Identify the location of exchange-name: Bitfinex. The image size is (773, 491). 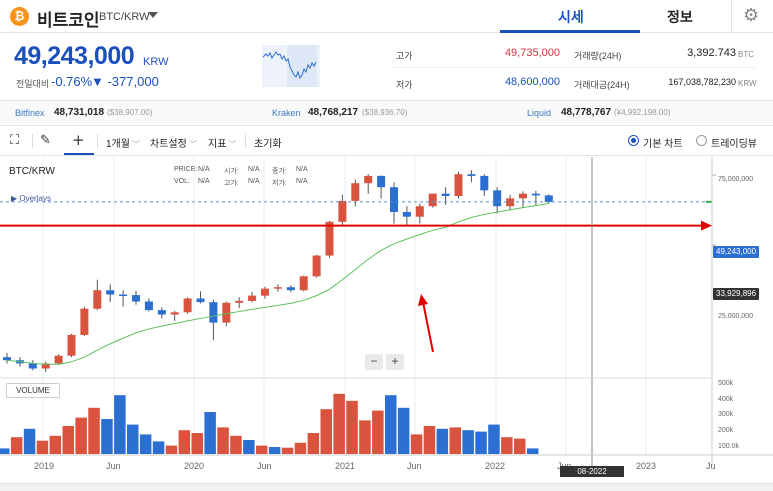
(30, 113).